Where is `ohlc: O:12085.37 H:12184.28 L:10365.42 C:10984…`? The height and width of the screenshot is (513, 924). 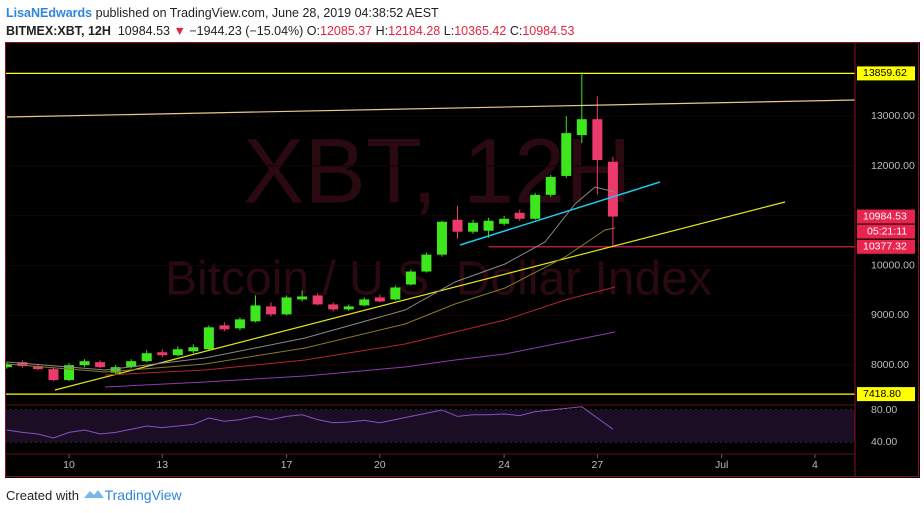 ohlc: O:12085.37 H:12184.28 L:10365.42 C:10984… is located at coordinates (441, 31).